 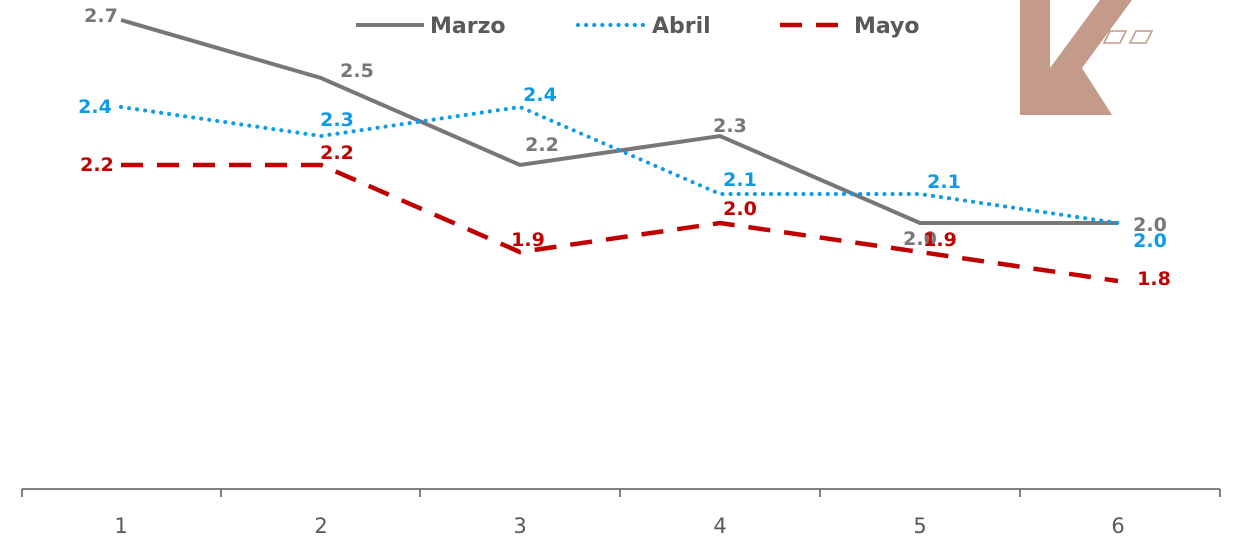 What do you see at coordinates (542, 145) in the screenshot?
I see `data-label-marzo: 2.2` at bounding box center [542, 145].